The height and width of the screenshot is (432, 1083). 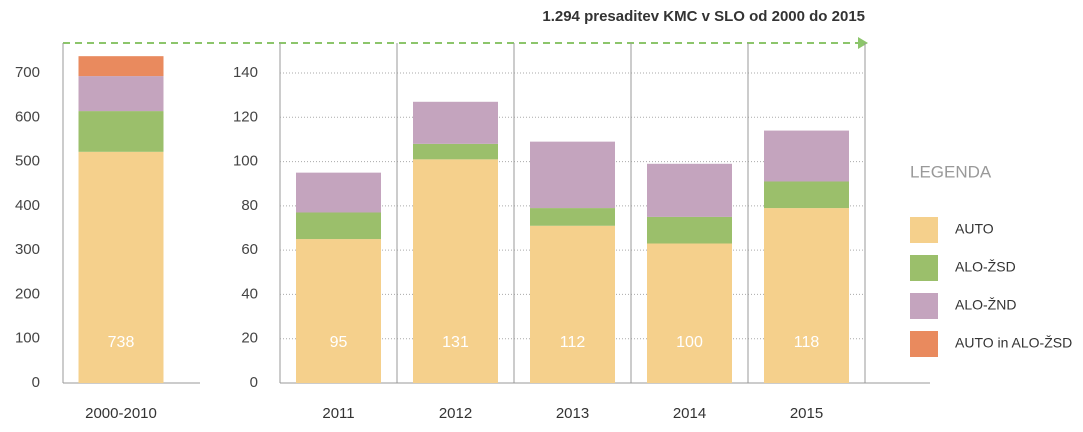 I want to click on y-tick-label: 20, so click(x=249, y=338).